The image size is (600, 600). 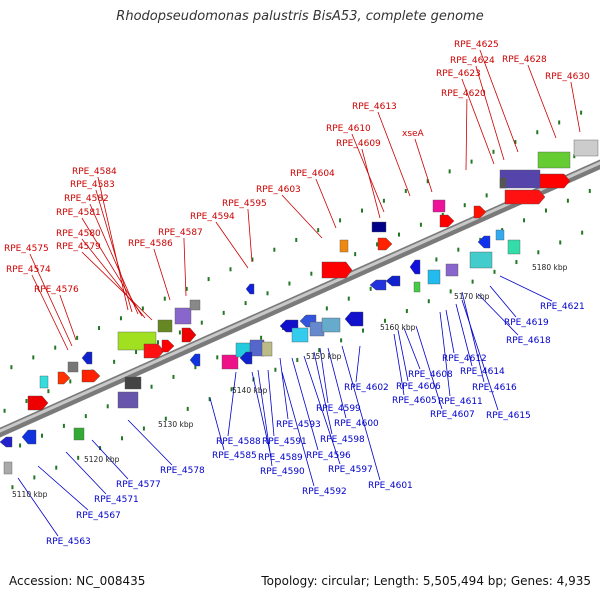 What do you see at coordinates (567, 77) in the screenshot?
I see `gene-label-upper: RPE_4630` at bounding box center [567, 77].